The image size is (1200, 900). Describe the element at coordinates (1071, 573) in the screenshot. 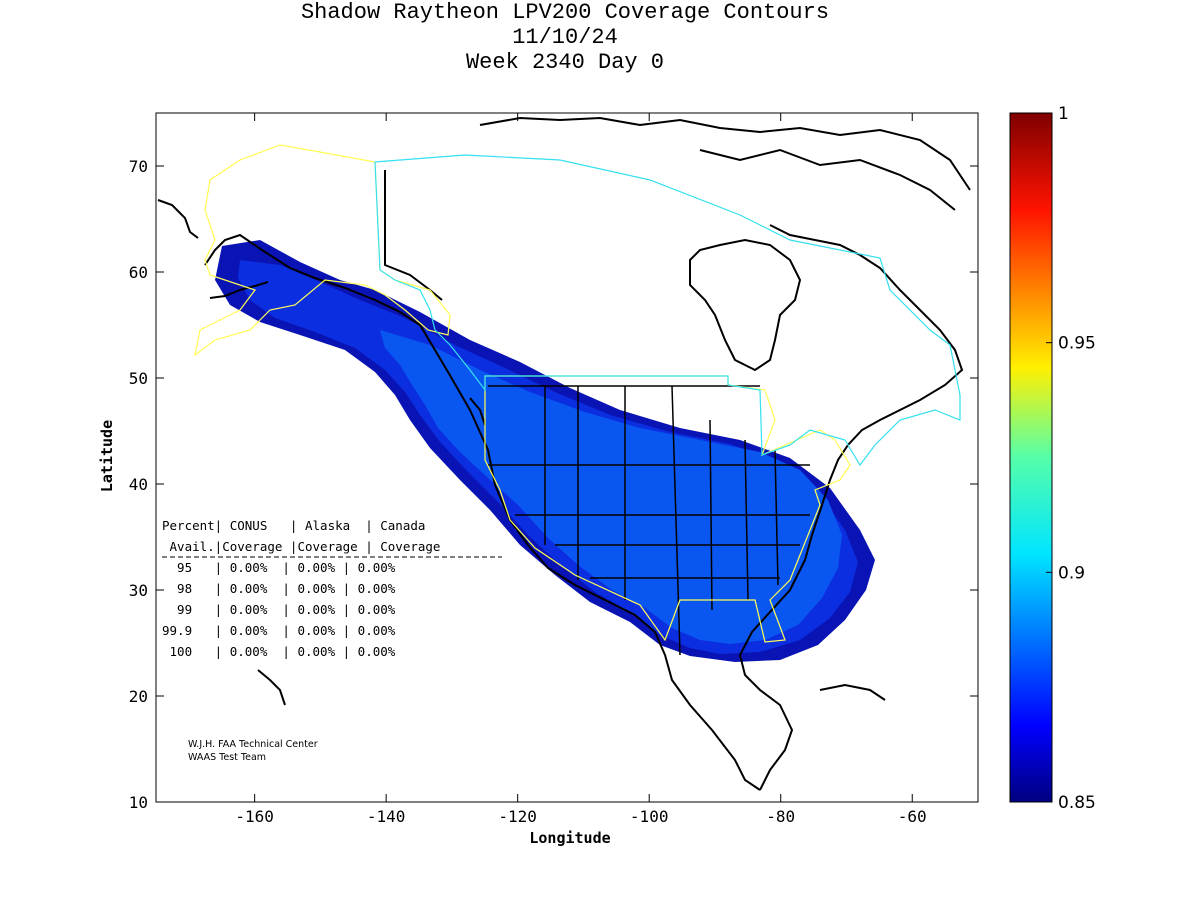

I see `colorbar-tick-label: 0.9` at that location.